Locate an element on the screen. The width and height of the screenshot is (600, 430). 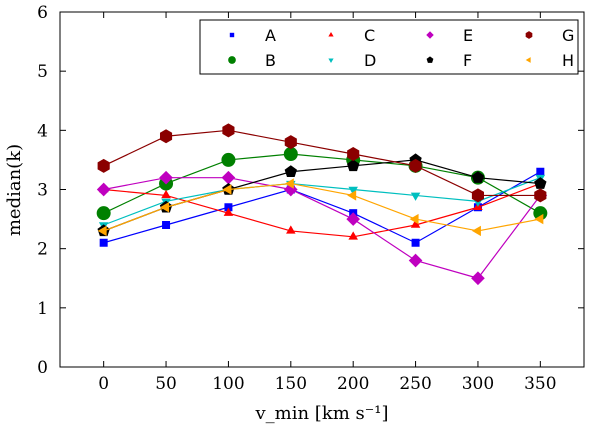
legend-marker-f is located at coordinates (430, 59).